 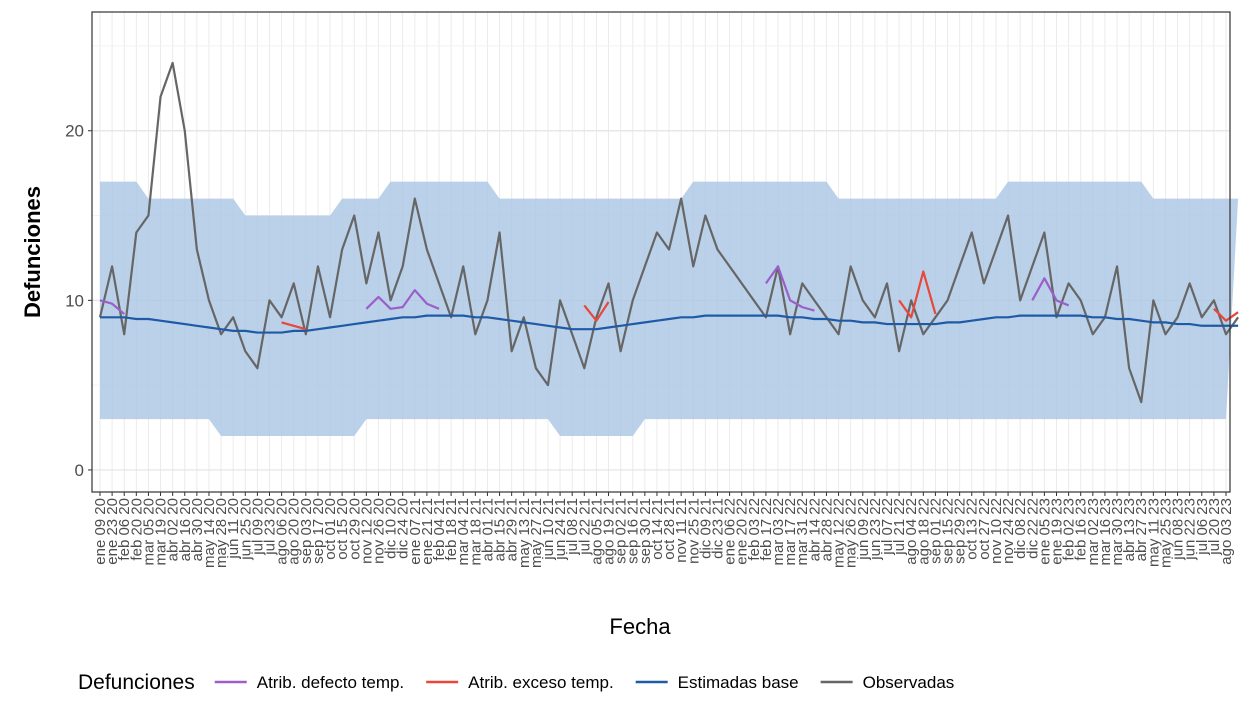 I want to click on x-tick-label: oct 15 20, so click(x=342, y=529).